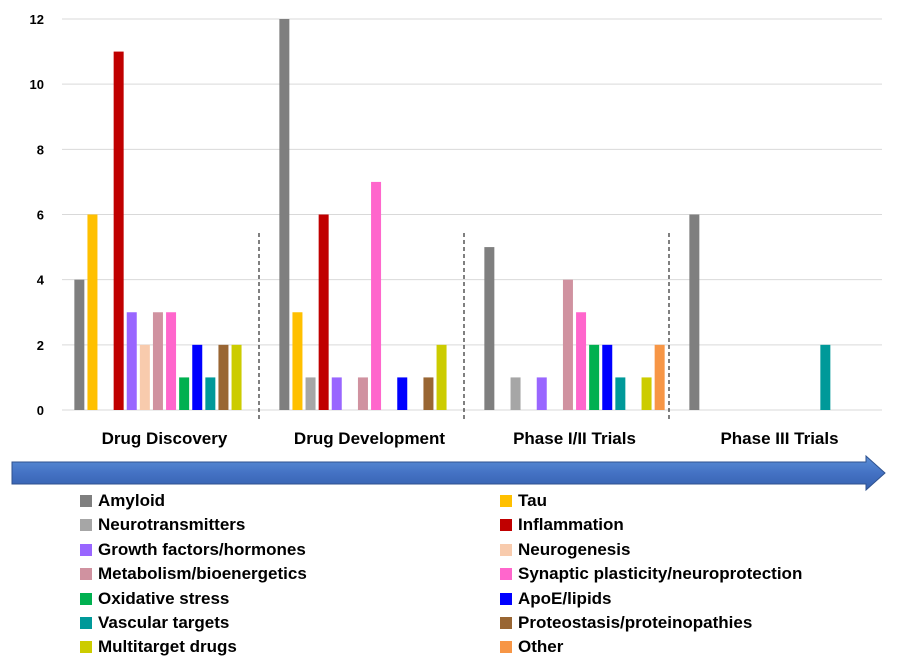  What do you see at coordinates (172, 525) in the screenshot?
I see `legend-label: Neurotransmitters` at bounding box center [172, 525].